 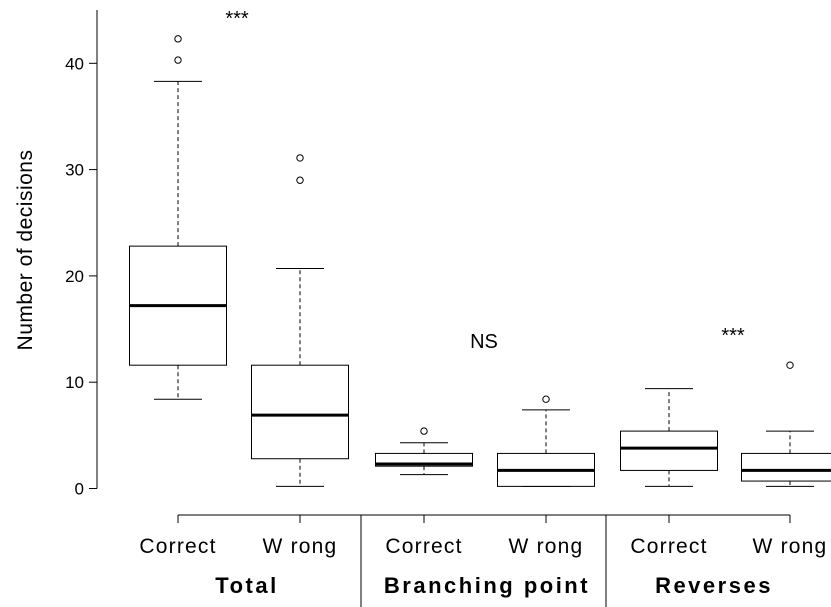 What do you see at coordinates (74, 276) in the screenshot?
I see `y-tick-label: 20` at bounding box center [74, 276].